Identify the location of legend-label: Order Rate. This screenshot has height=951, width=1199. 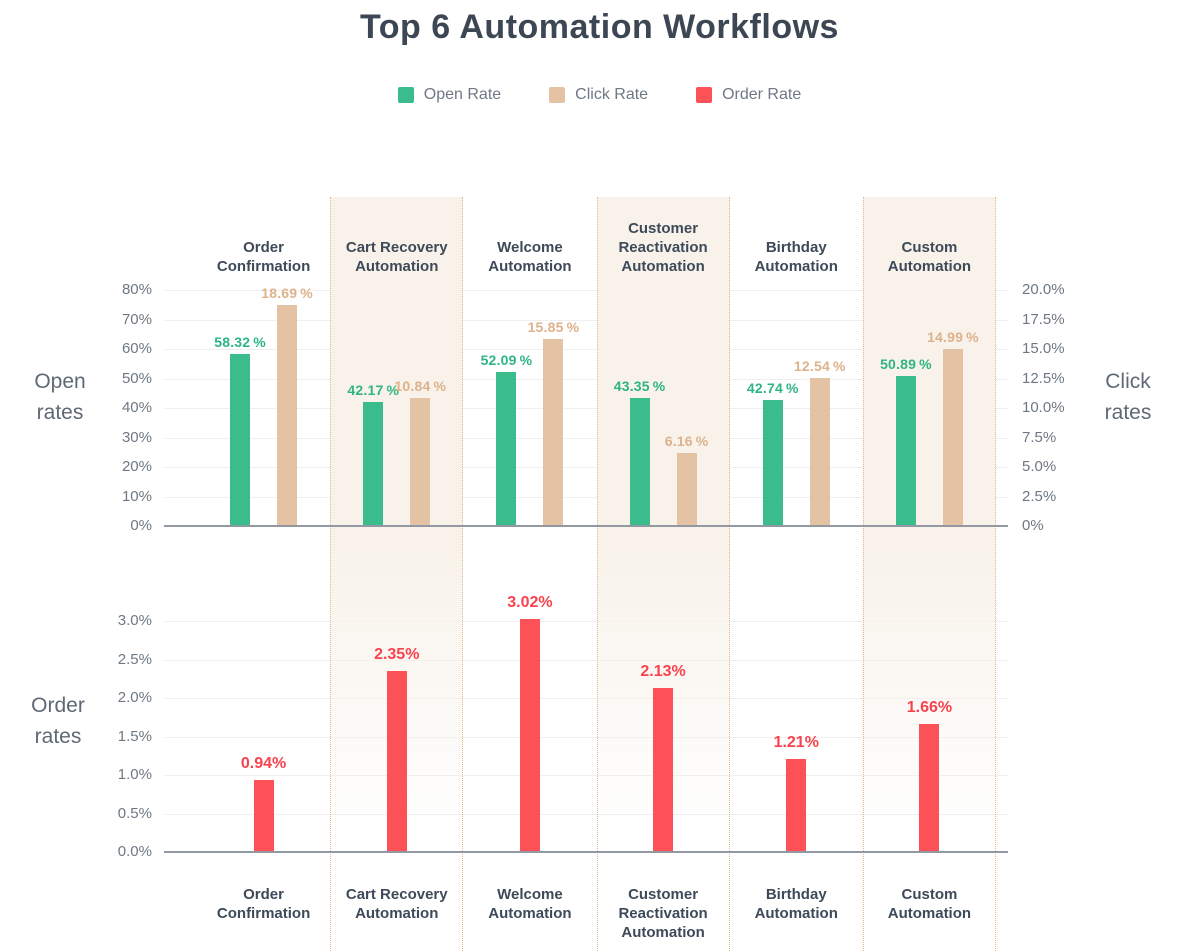
(762, 94).